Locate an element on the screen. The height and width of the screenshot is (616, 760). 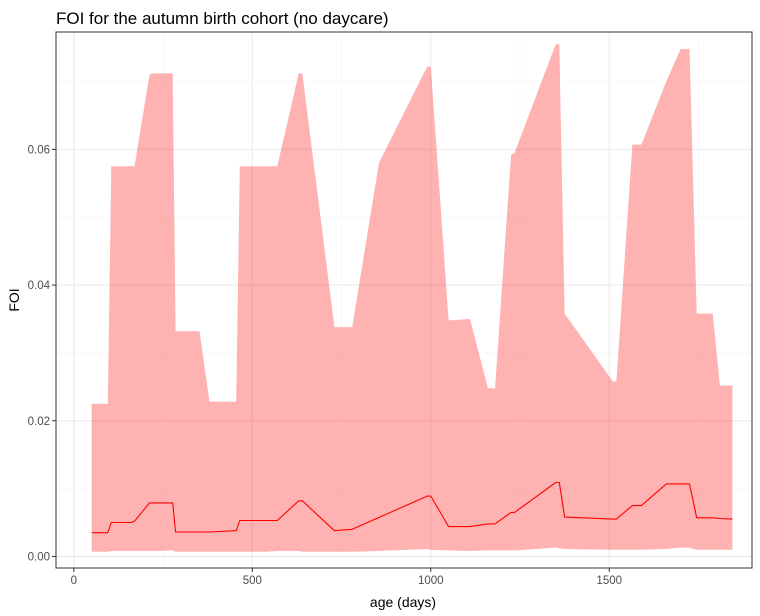
y-axis-label: FOI is located at coordinates (14, 299).